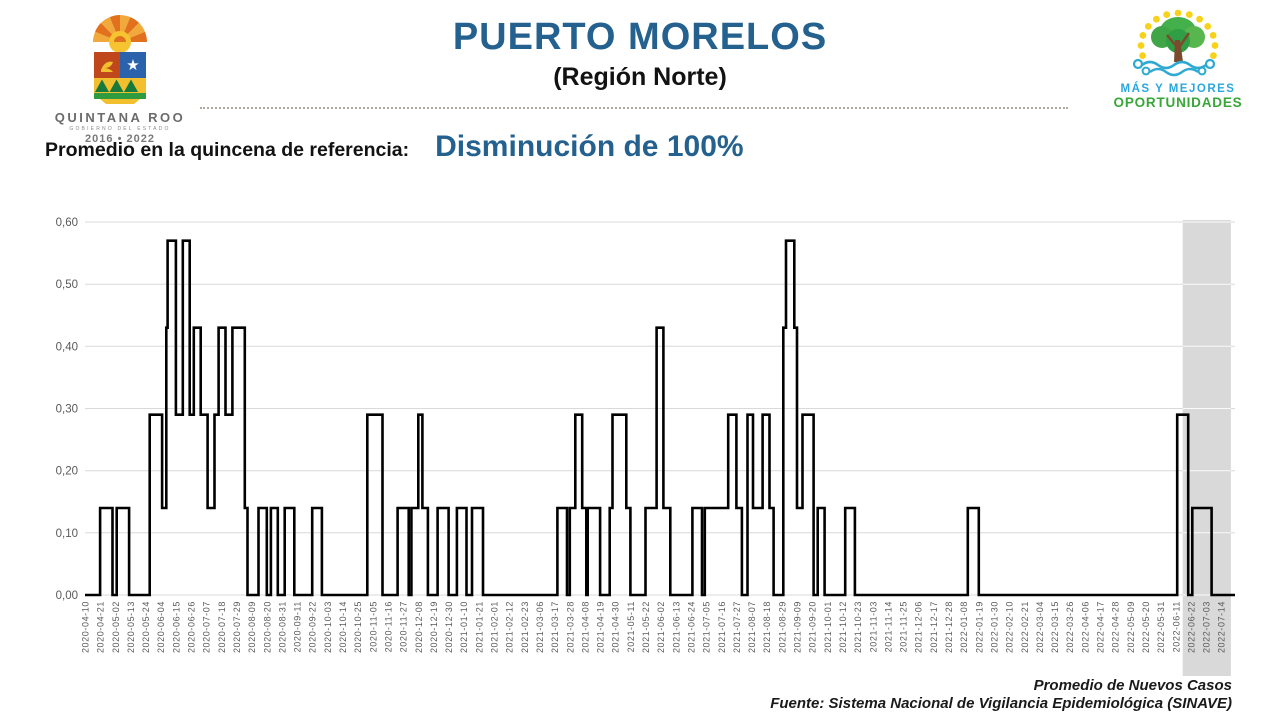  I want to click on x-tick-label: 2022-05-20, so click(1146, 627).